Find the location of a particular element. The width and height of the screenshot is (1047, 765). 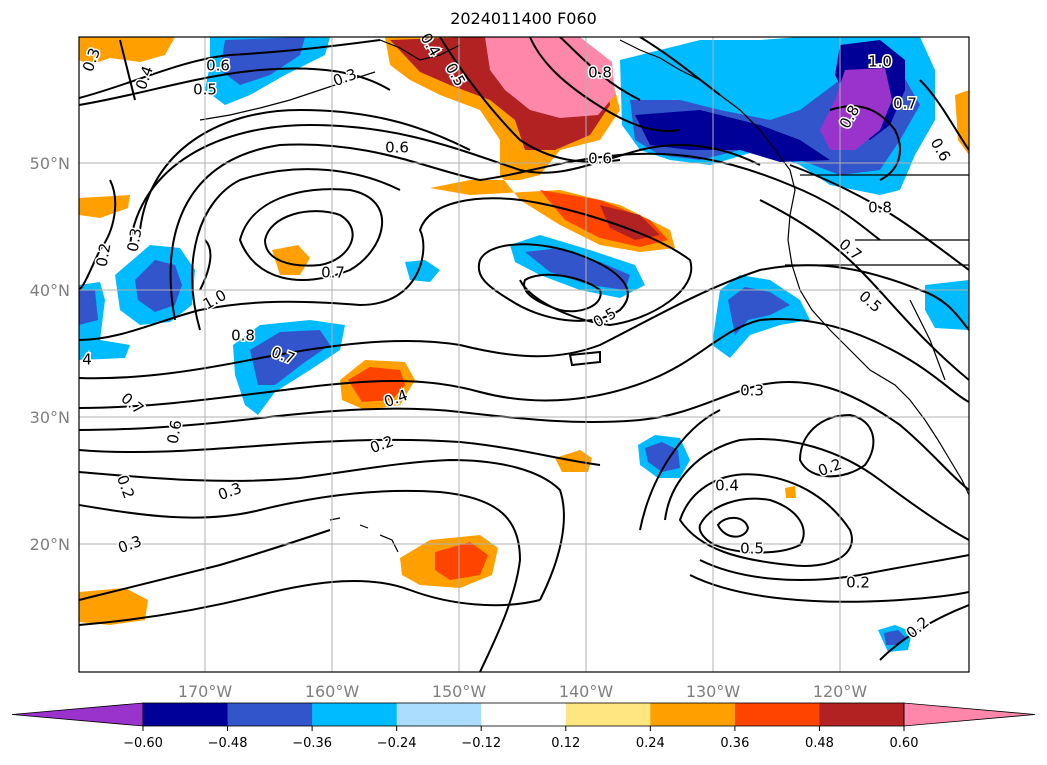

shade-east-edge-orange is located at coordinates (962, 122).